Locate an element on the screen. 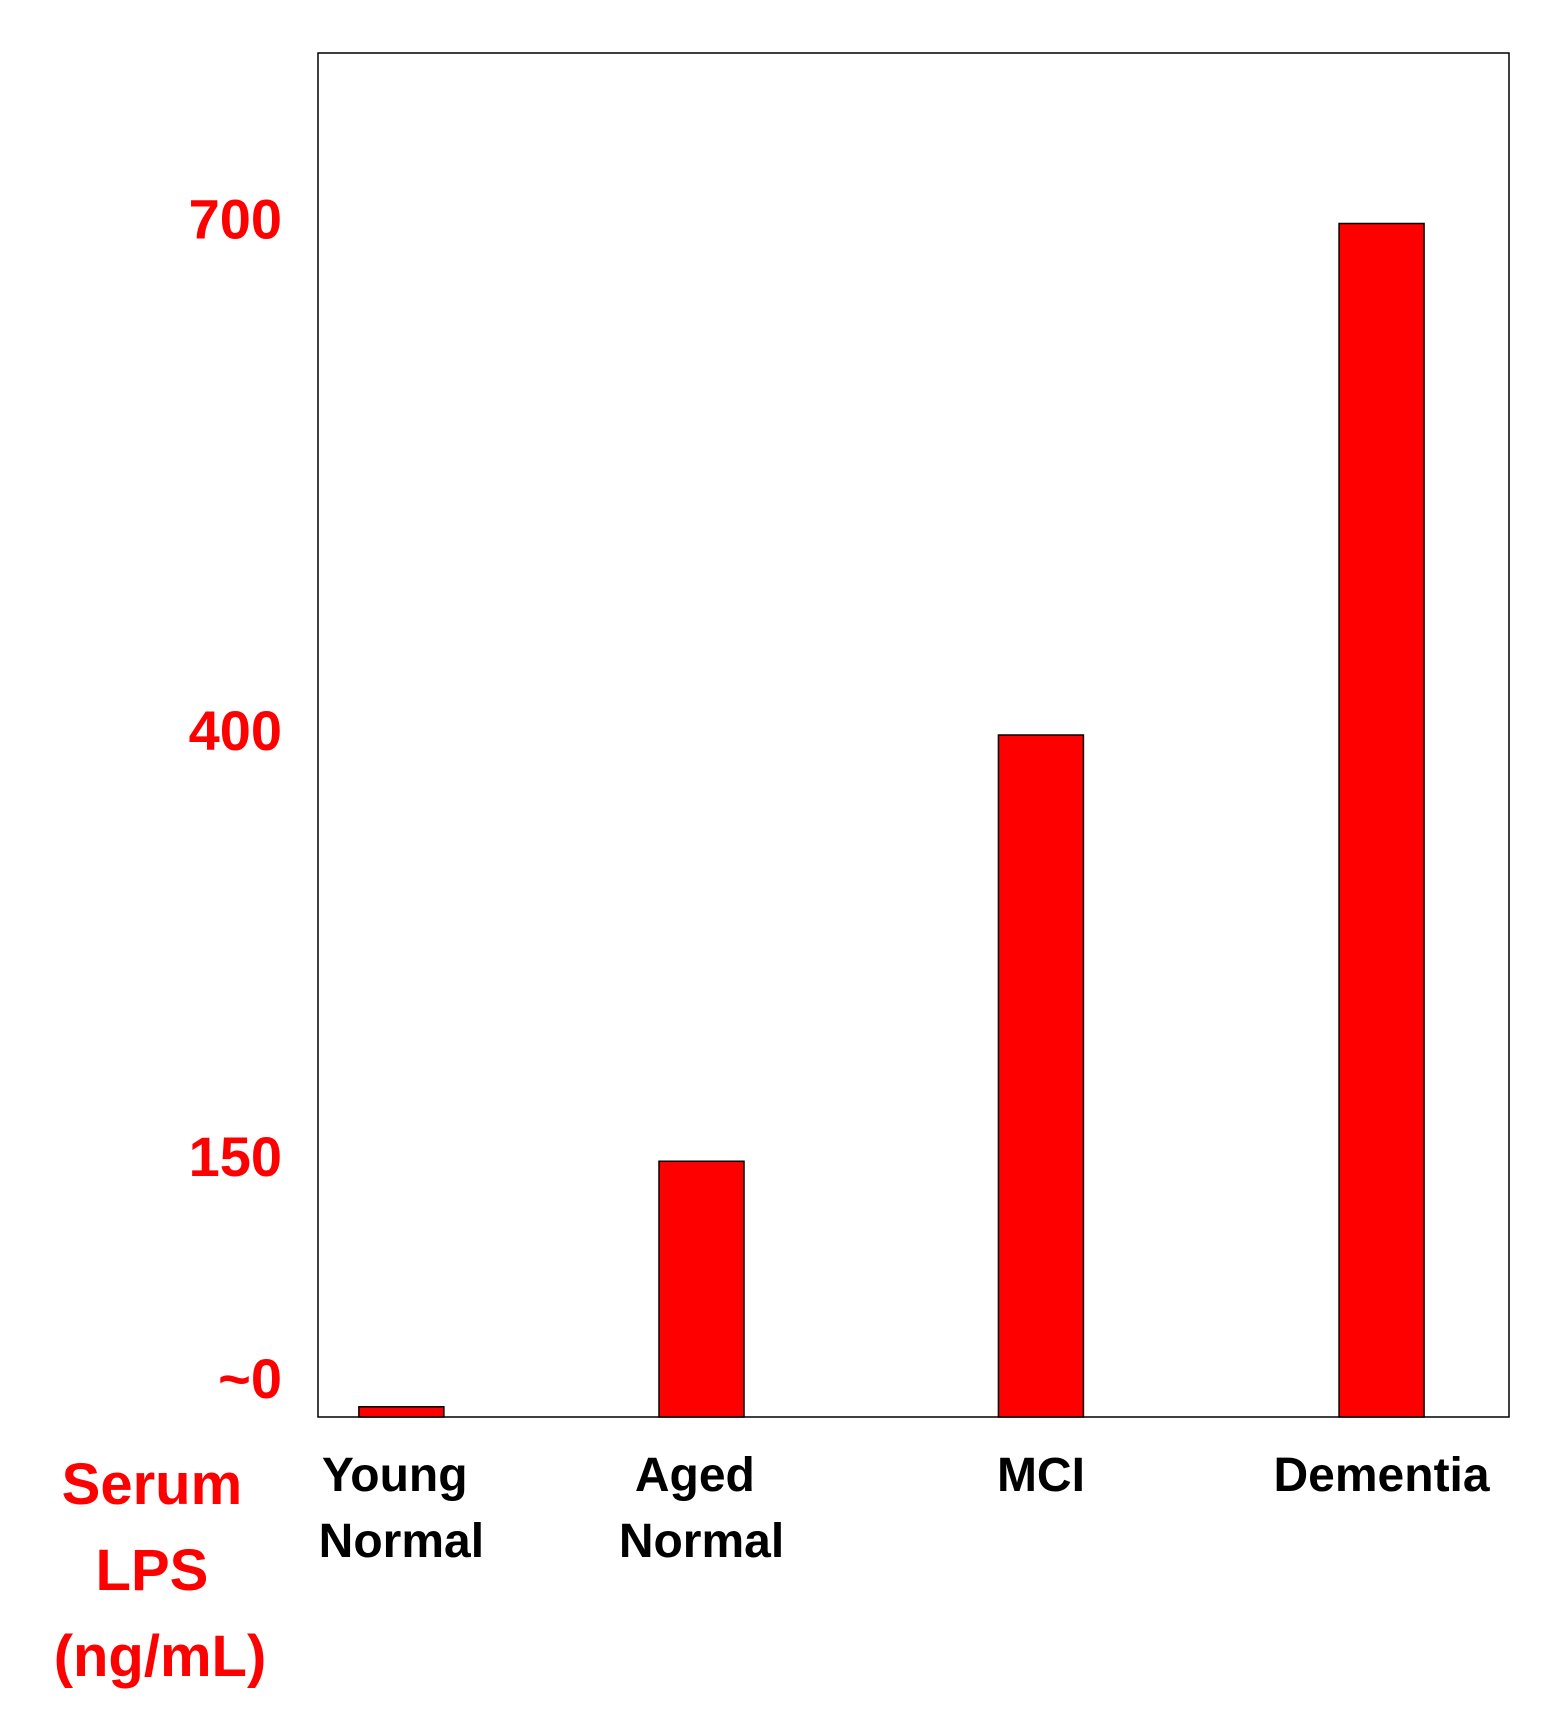 Image resolution: width=1553 pixels, height=1728 pixels. y-tick-label: ~0 is located at coordinates (250, 1378).